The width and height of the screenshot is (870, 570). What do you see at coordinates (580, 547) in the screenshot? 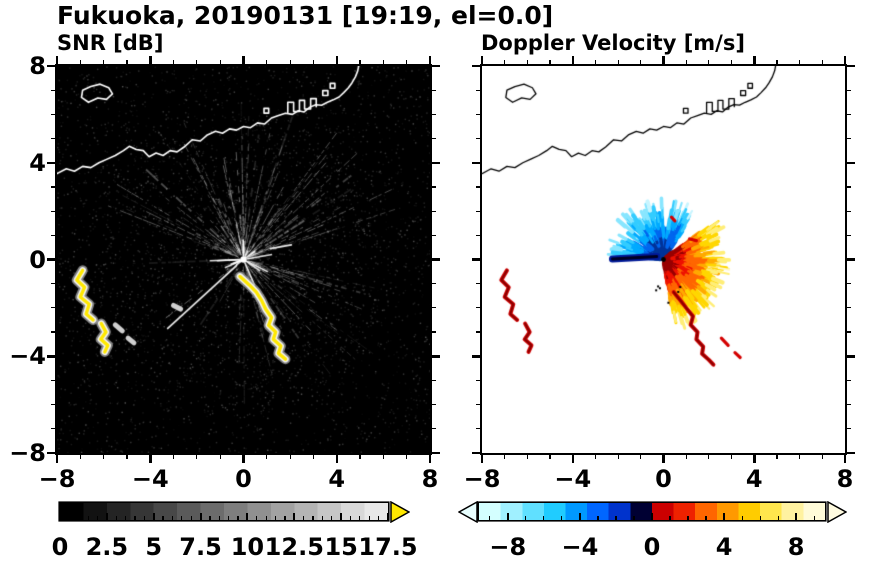
I see `colorbar-tick-label: −4` at bounding box center [580, 547].